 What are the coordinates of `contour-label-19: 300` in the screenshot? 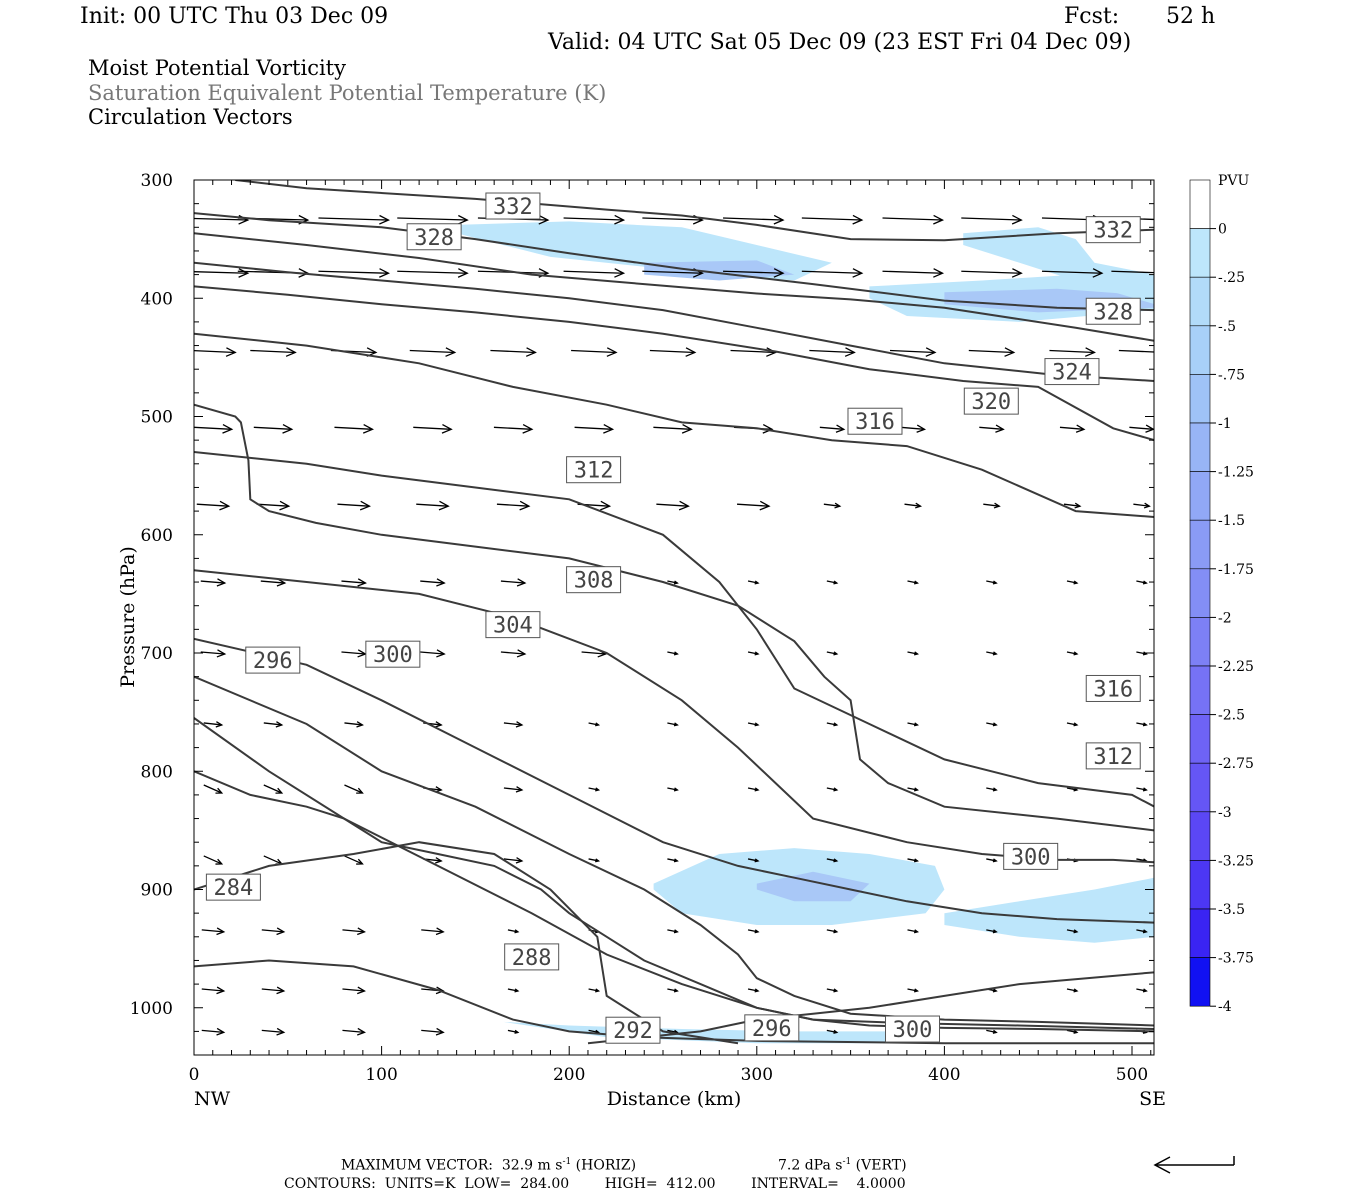 It's located at (913, 1029).